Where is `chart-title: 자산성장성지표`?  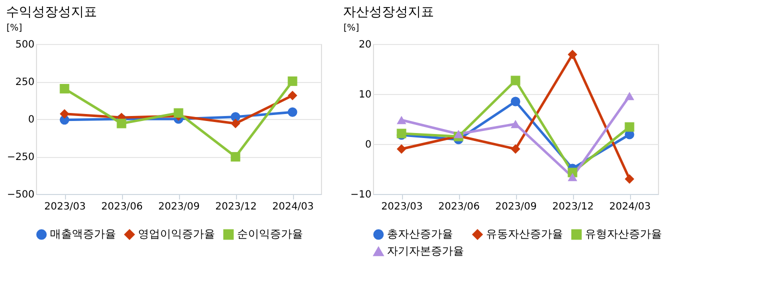 chart-title: 자산성장성지표 is located at coordinates (388, 12).